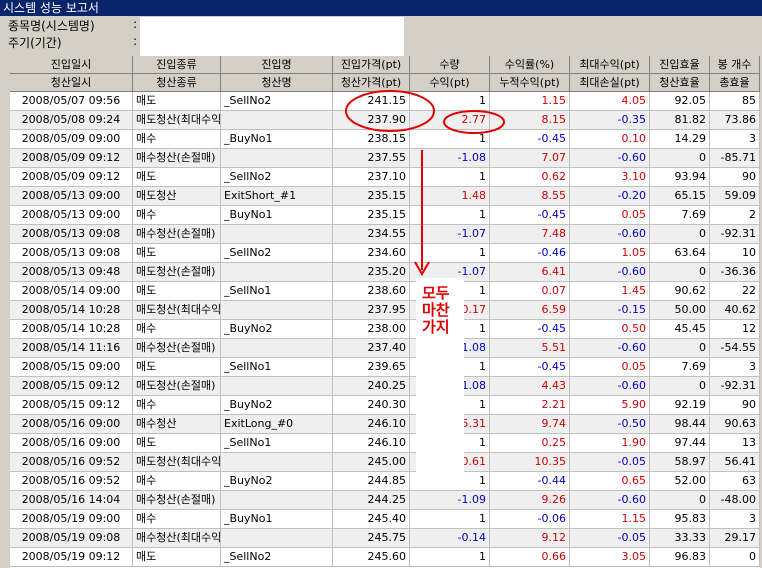 The width and height of the screenshot is (762, 568). Describe the element at coordinates (610, 481) in the screenshot. I see `table-cell: 0.65` at that location.